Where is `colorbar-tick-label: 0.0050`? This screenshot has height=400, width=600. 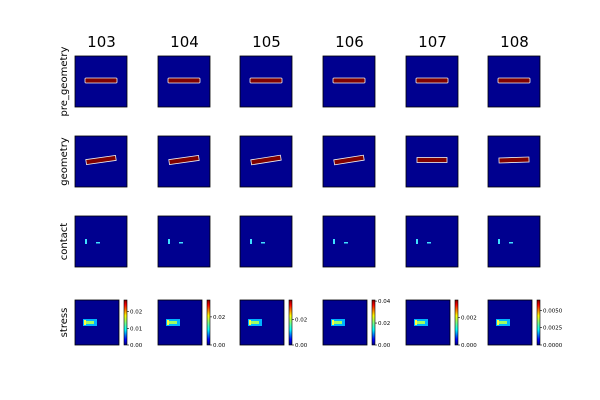
colorbar-tick-label: 0.0050 is located at coordinates (553, 311).